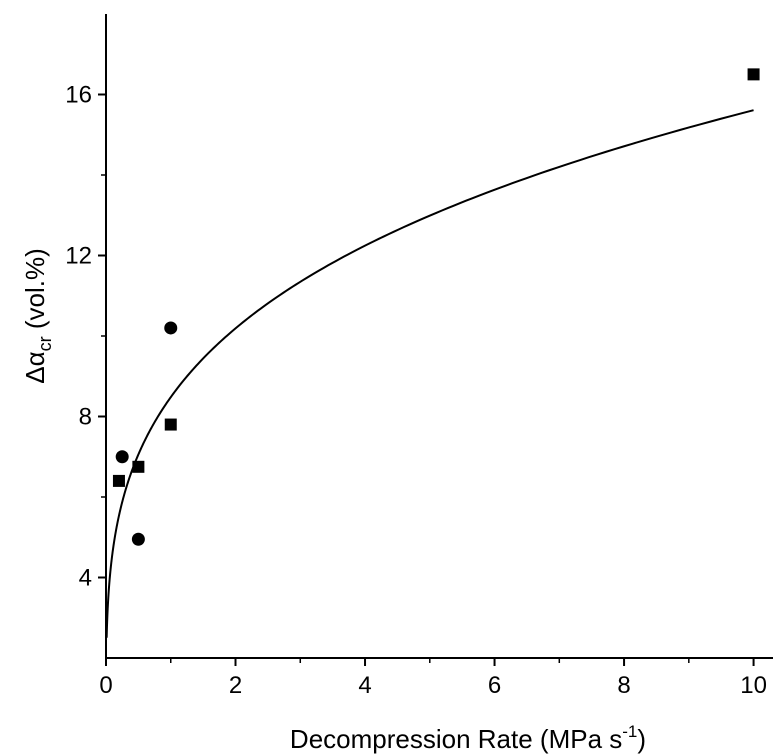  I want to click on x-axis-title: Decompression Rate (MPa s-1), so click(468, 738).